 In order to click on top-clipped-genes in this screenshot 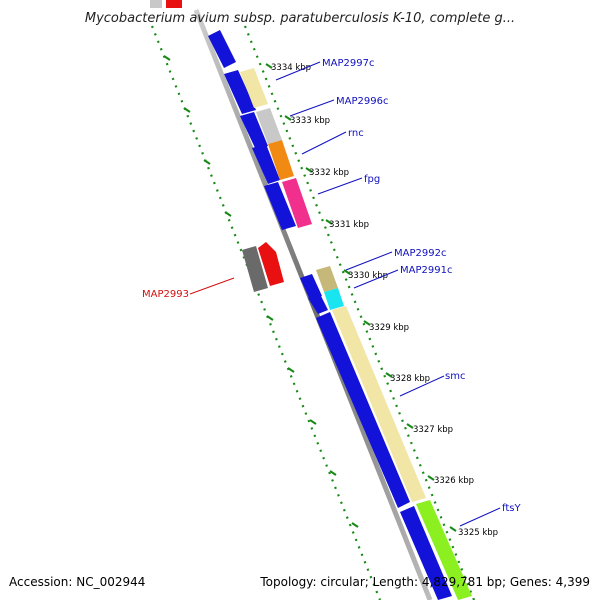, I will do `click(166, 4)`.